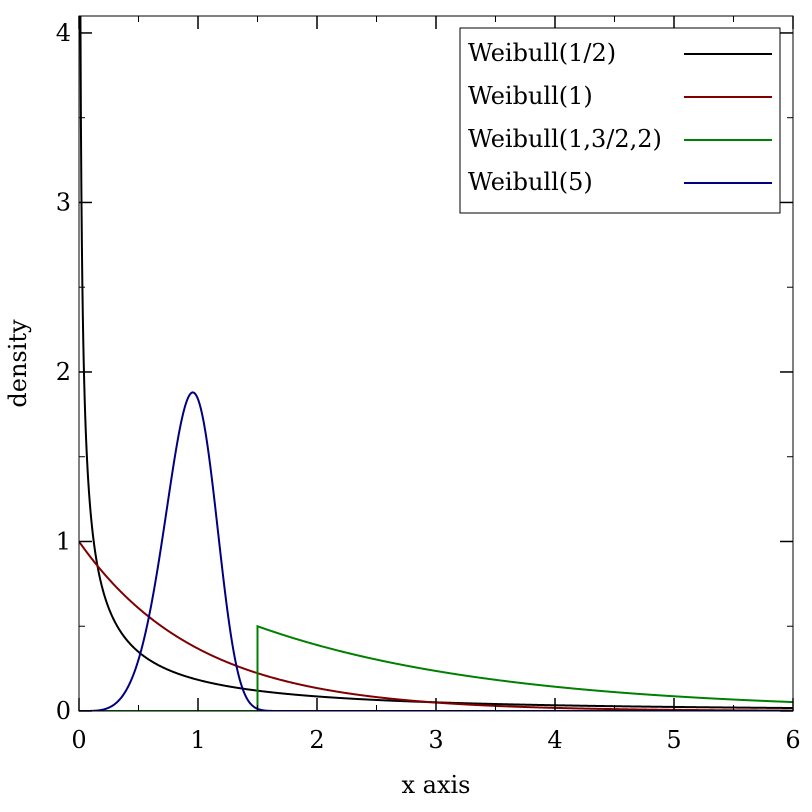 This screenshot has width=812, height=812. What do you see at coordinates (792, 740) in the screenshot?
I see `x-tick-label: 6` at bounding box center [792, 740].